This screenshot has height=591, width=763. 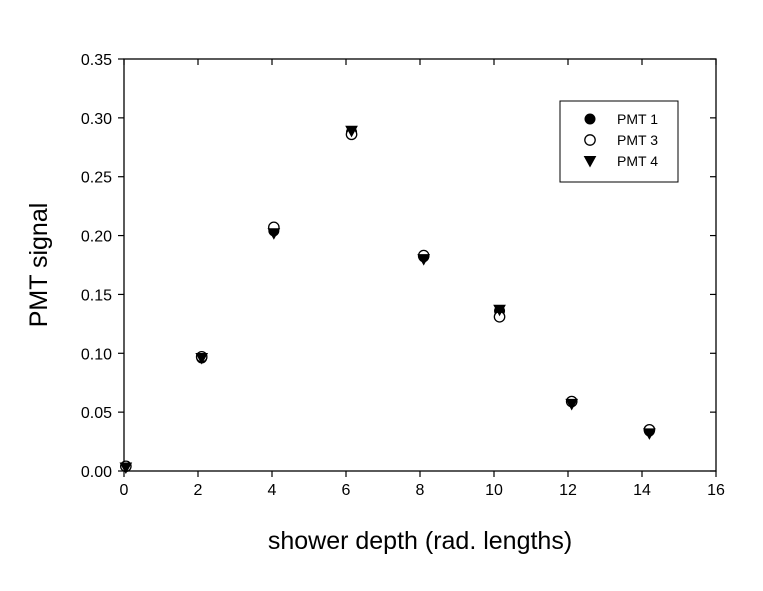 What do you see at coordinates (716, 490) in the screenshot?
I see `x-tick-label: 16` at bounding box center [716, 490].